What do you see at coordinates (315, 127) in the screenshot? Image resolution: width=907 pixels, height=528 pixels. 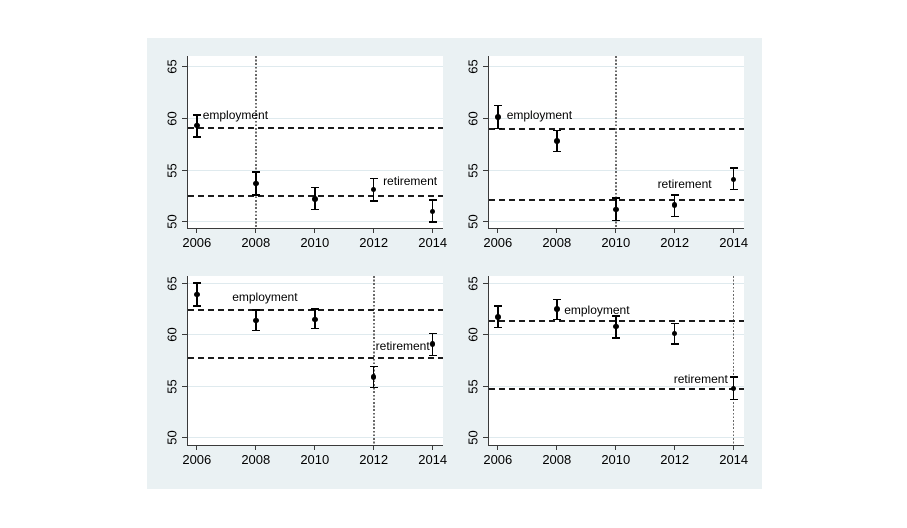 I see `employment-line` at bounding box center [315, 127].